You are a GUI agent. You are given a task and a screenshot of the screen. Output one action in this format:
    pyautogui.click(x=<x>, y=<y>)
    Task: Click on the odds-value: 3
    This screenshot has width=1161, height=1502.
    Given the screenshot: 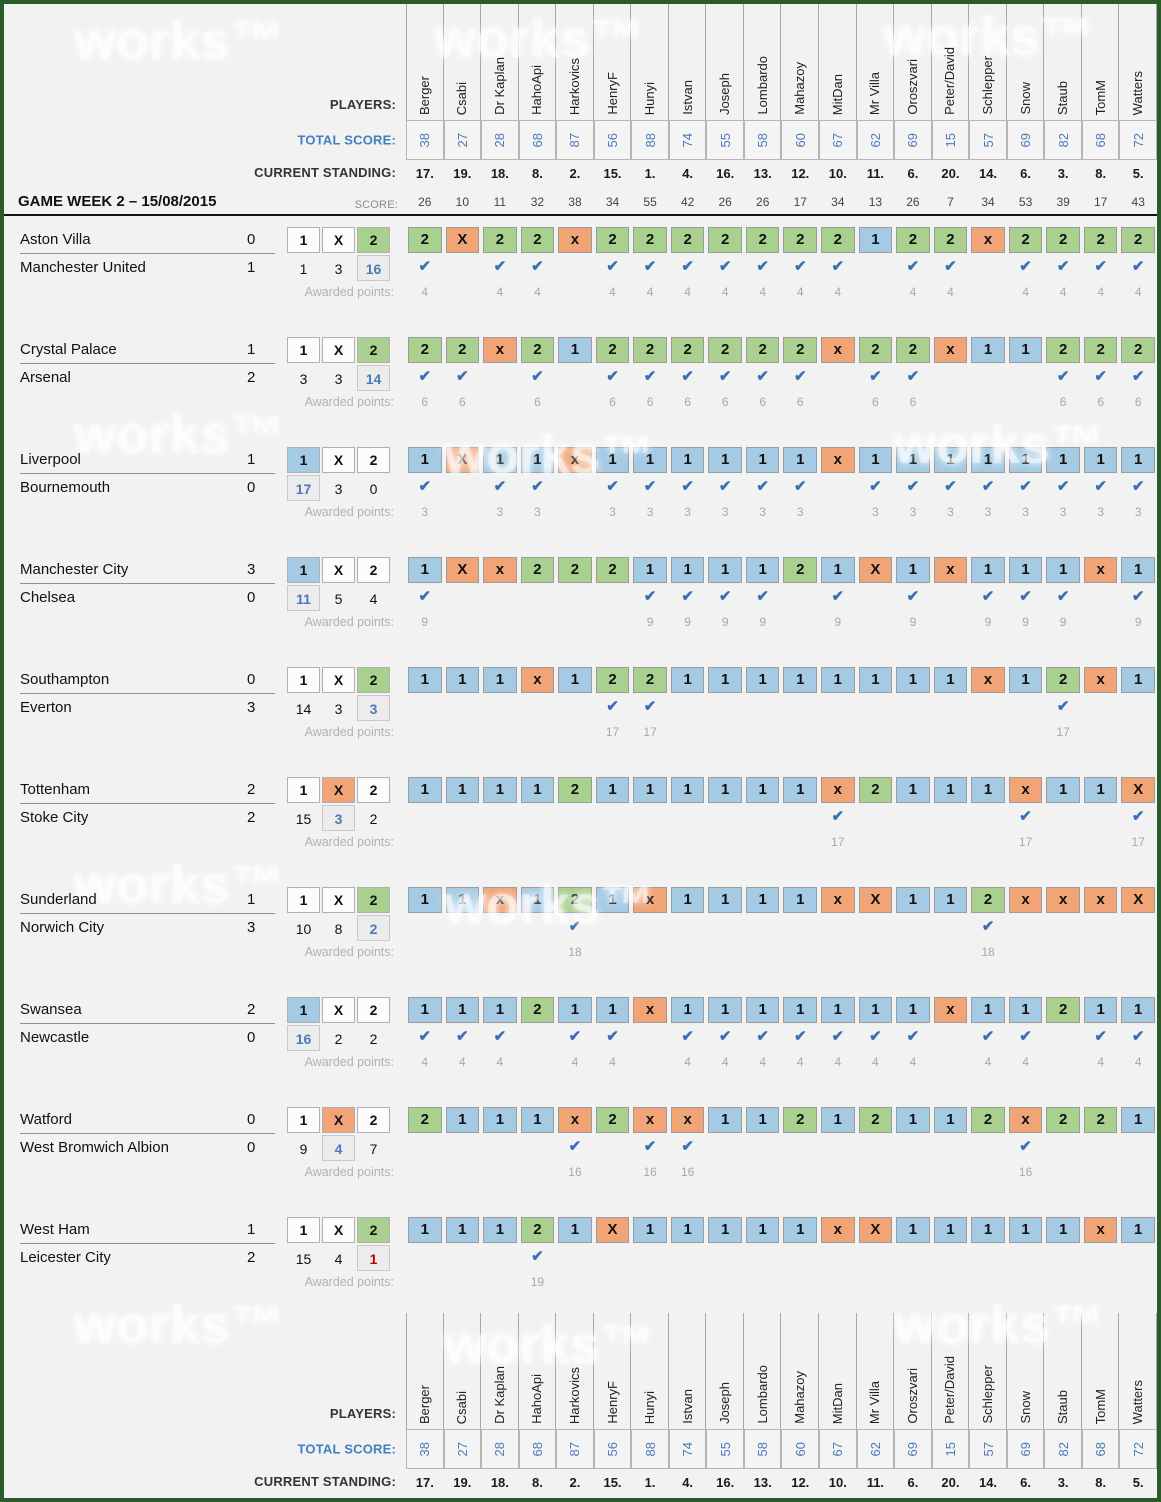 What is the action you would take?
    pyautogui.click(x=303, y=379)
    